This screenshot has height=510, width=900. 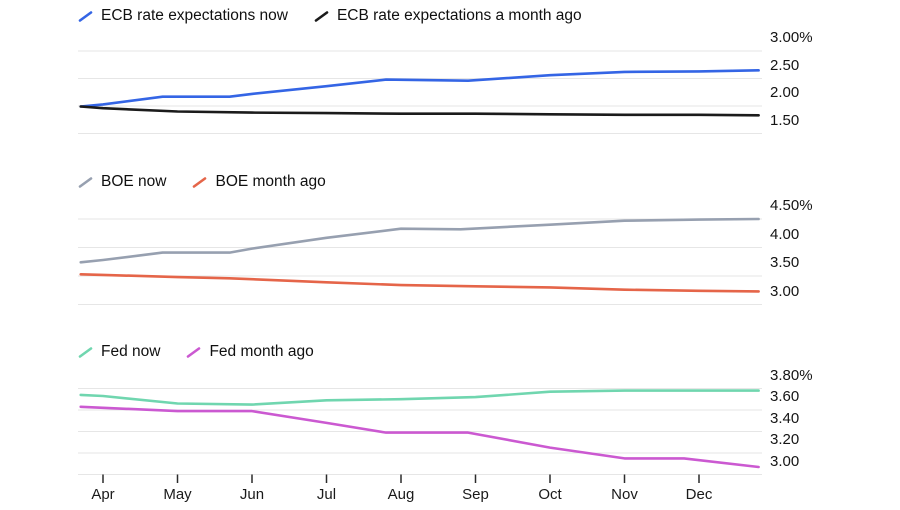 What do you see at coordinates (785, 461) in the screenshot?
I see `fed-y-tick-3.00: 3.00` at bounding box center [785, 461].